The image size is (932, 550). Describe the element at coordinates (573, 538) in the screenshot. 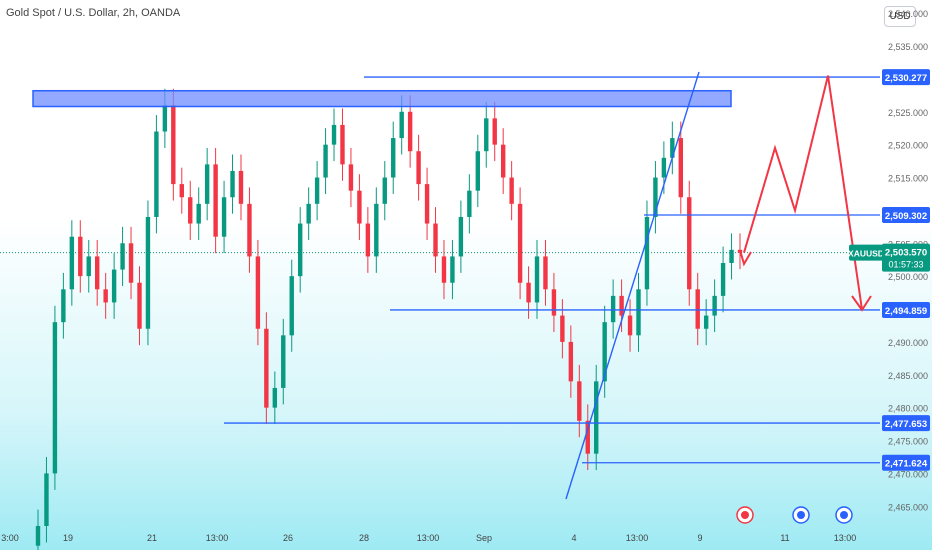

I see `x-tick-label: 4` at that location.